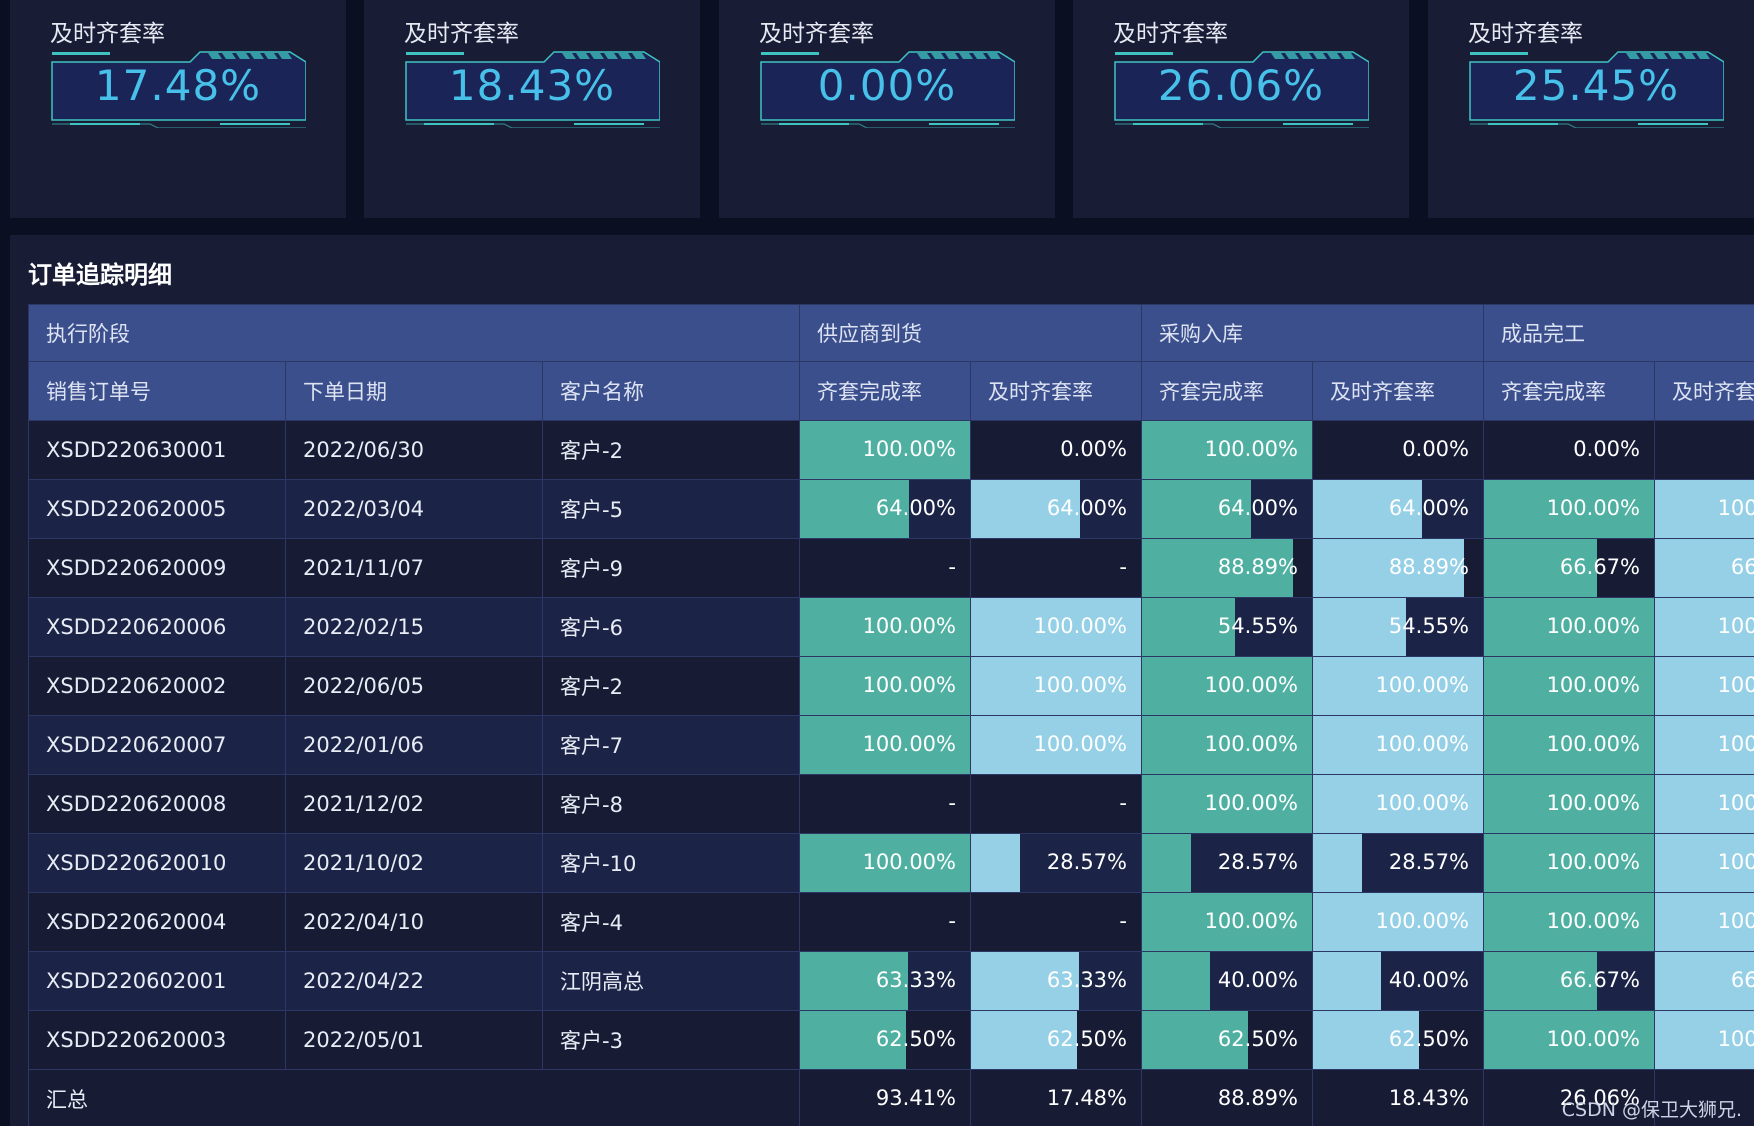 The image size is (1754, 1126). What do you see at coordinates (671, 391) in the screenshot?
I see `column-header: 客户名称` at bounding box center [671, 391].